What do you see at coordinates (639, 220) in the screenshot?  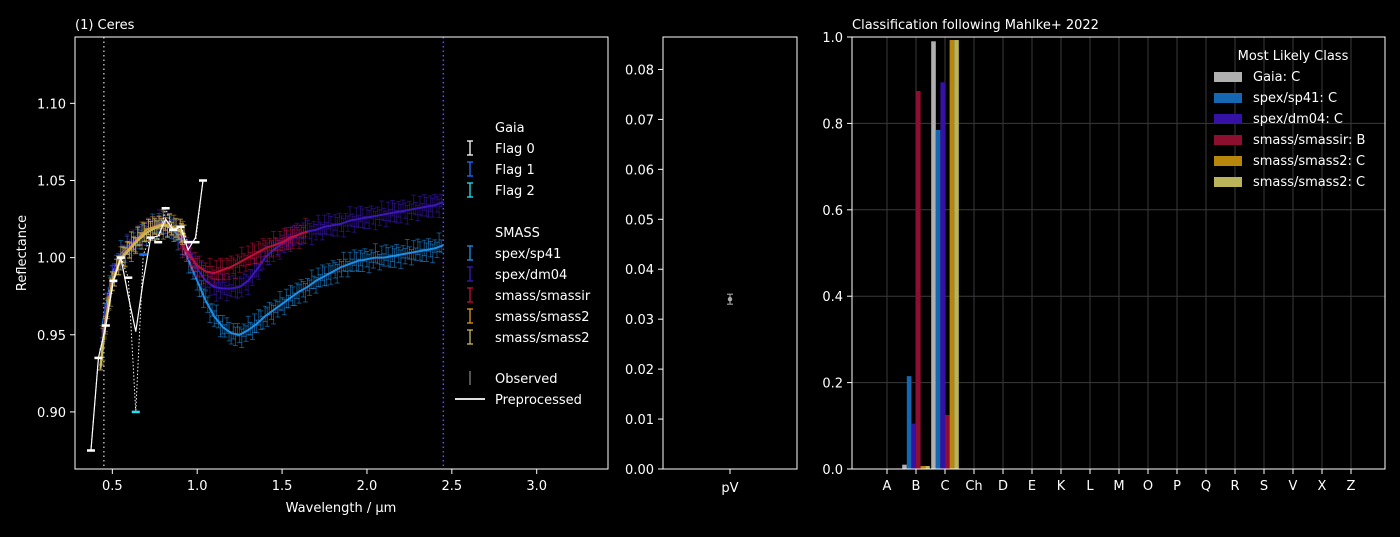 I see `albedo-y-tick-label: 0.05` at bounding box center [639, 220].